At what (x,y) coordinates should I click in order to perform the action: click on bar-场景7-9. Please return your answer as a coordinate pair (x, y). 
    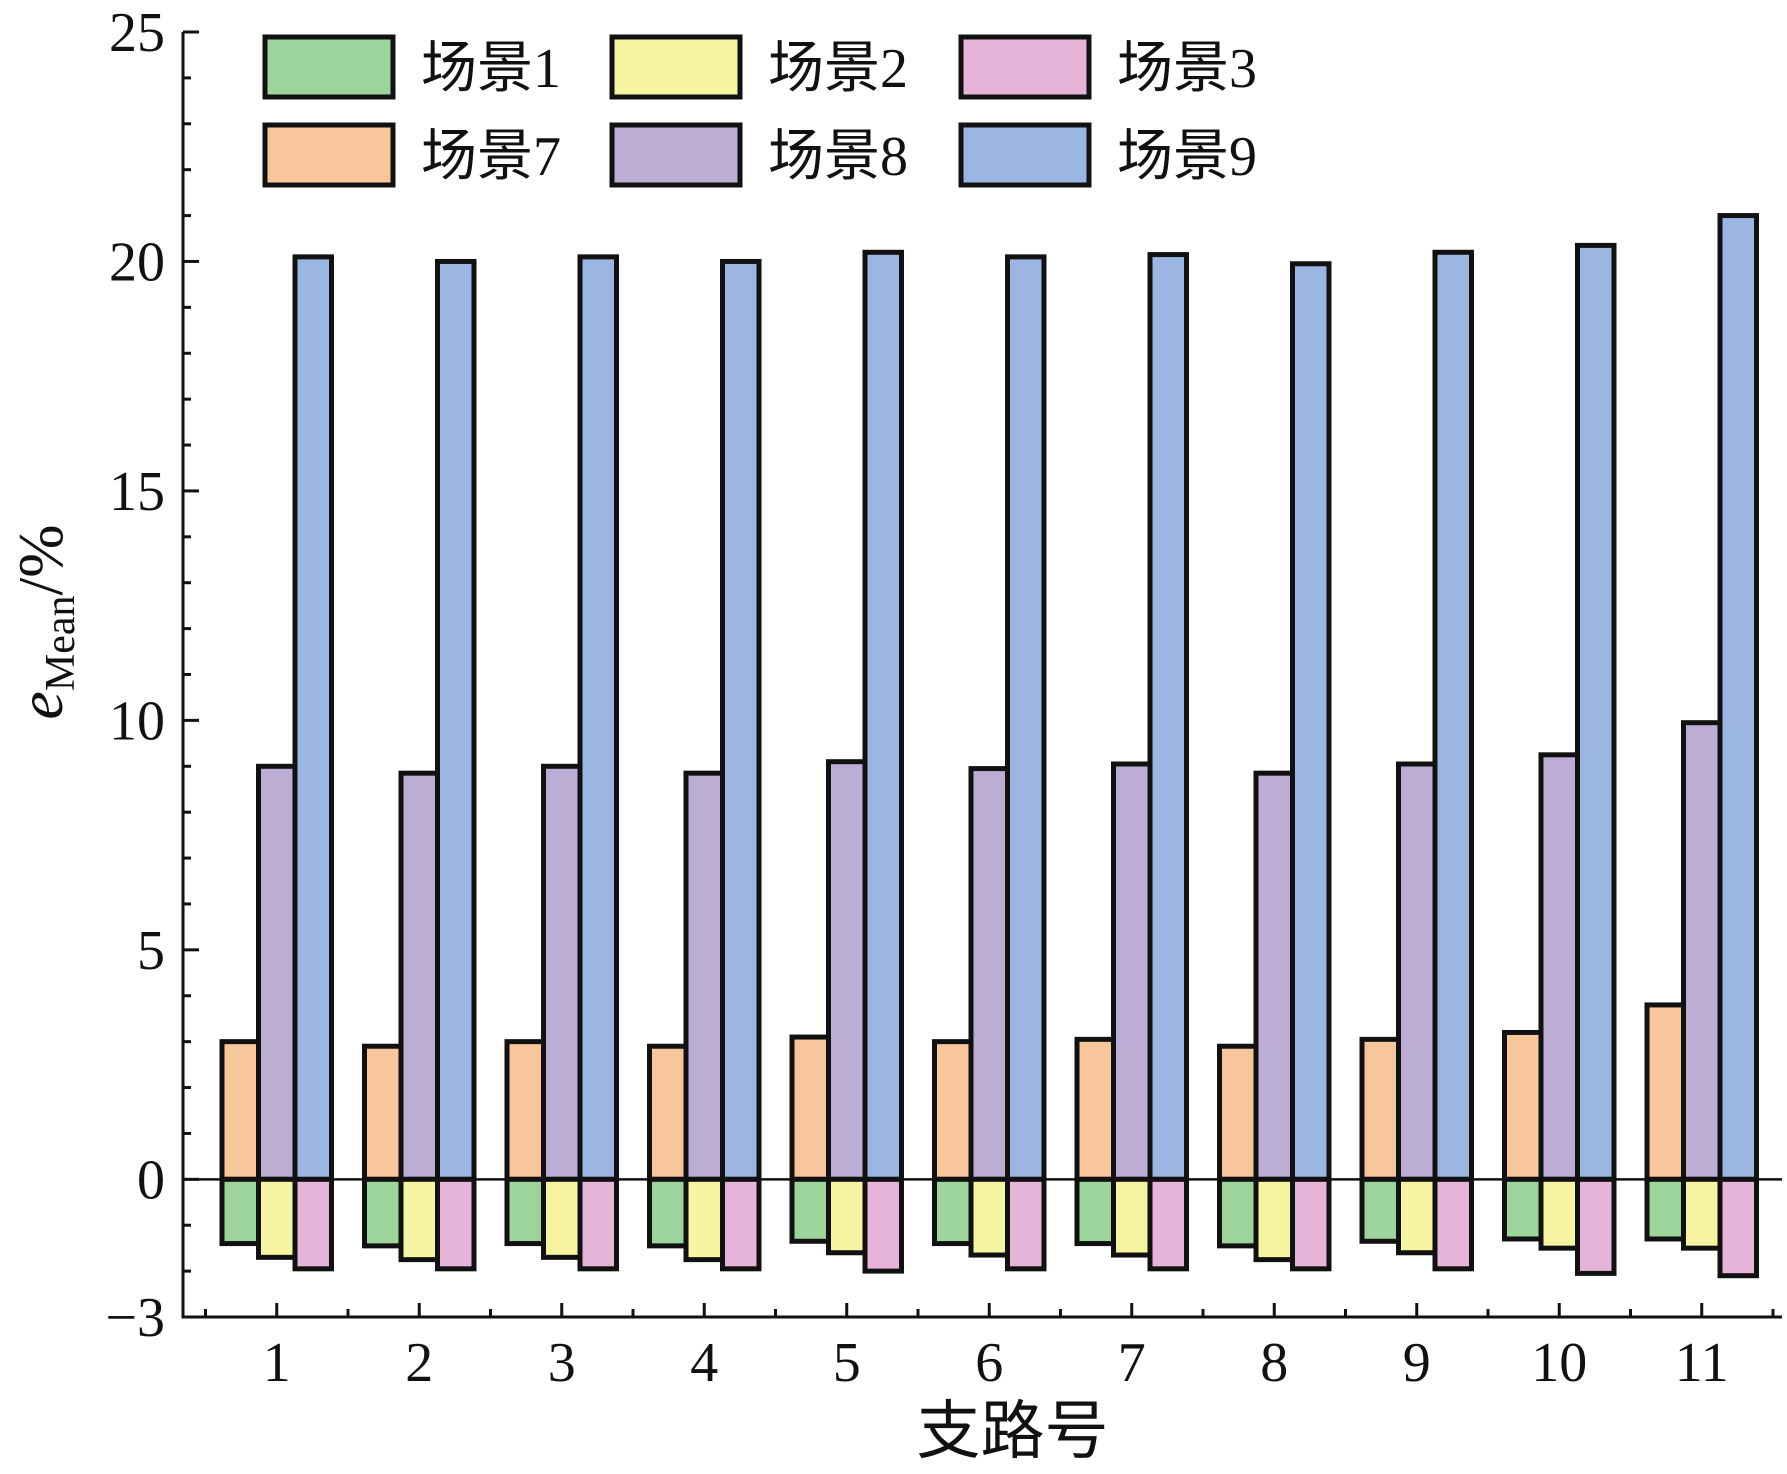
    Looking at the image, I should click on (1380, 1109).